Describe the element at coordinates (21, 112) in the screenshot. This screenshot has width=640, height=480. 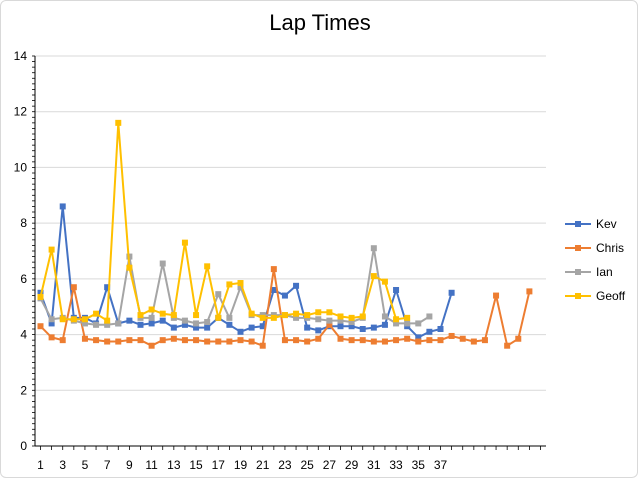
I see `y-tick-label: 12` at that location.